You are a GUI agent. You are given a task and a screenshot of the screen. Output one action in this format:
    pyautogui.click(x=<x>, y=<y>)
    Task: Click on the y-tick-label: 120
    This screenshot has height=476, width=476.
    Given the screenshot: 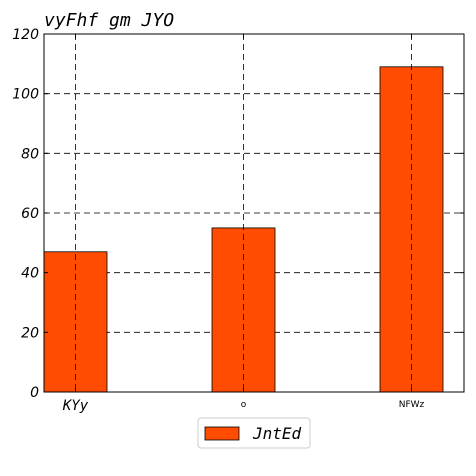 What is the action you would take?
    pyautogui.click(x=25, y=35)
    